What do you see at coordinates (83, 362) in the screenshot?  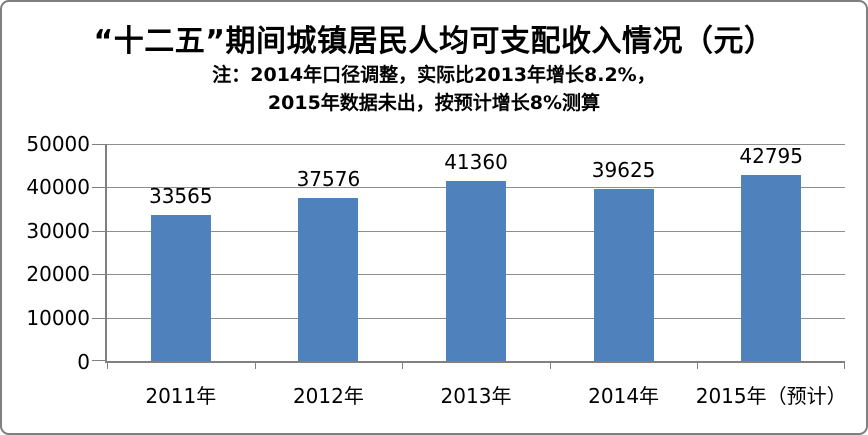 I see `y-axis-tick-label: 0` at bounding box center [83, 362].